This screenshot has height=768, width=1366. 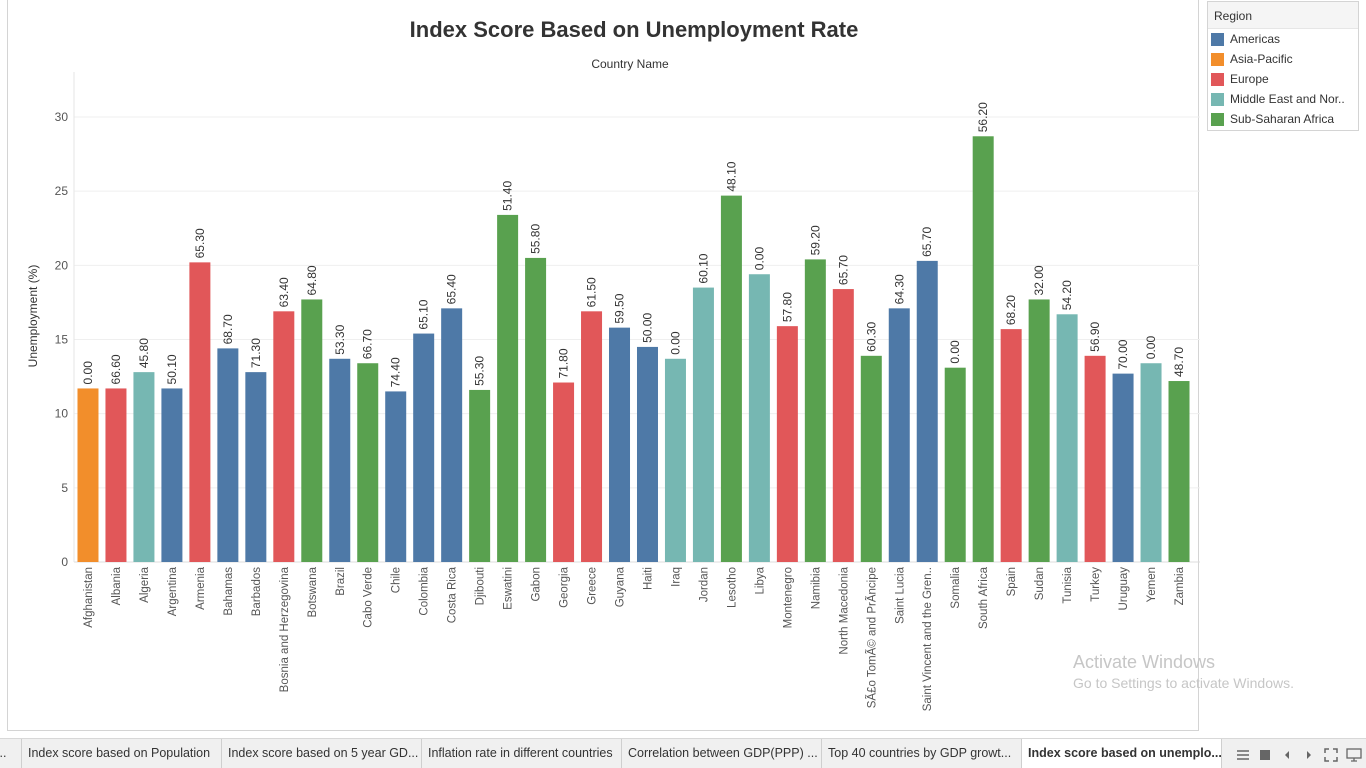 What do you see at coordinates (1265, 753) in the screenshot?
I see `single-view-icon` at bounding box center [1265, 753].